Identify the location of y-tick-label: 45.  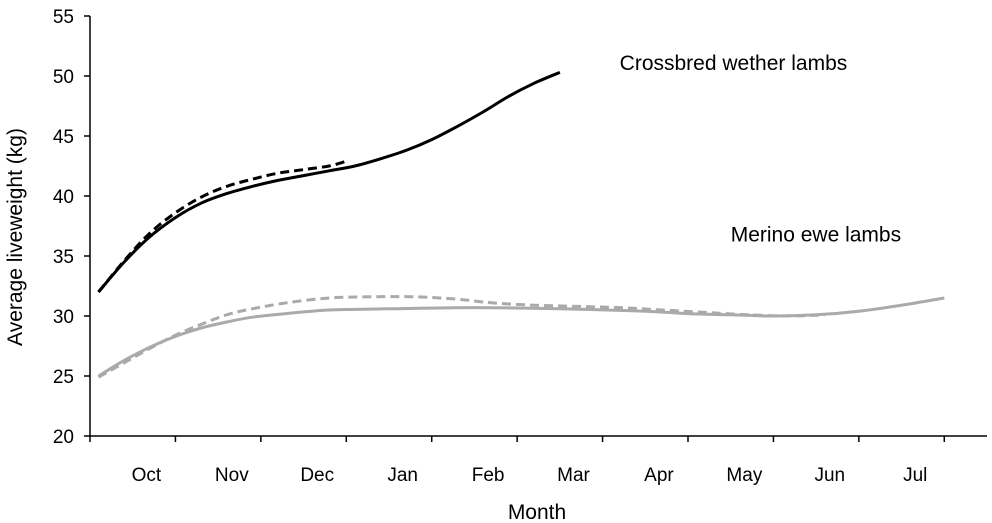
(63, 137).